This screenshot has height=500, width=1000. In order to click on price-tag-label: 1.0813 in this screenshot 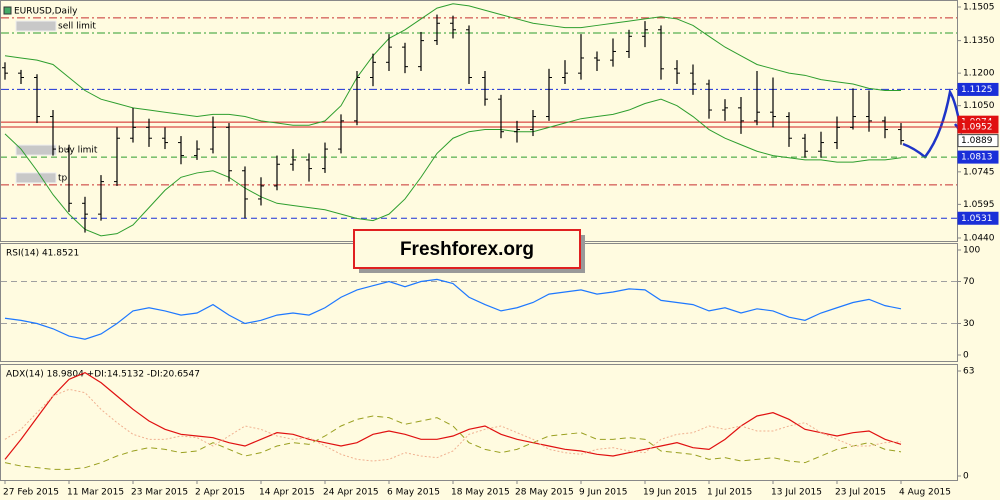, I will do `click(977, 158)`.